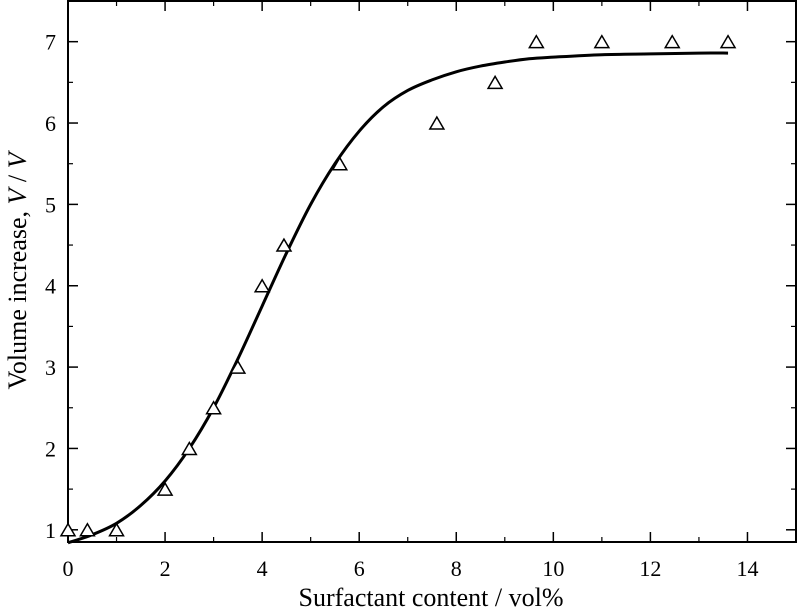  I want to click on y-axis-label-main: Volume increase,, so click(17, 296).